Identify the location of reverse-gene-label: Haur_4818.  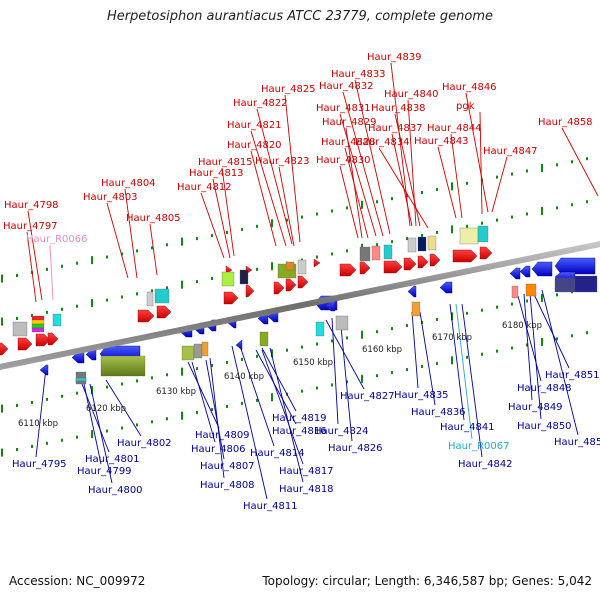
(306, 489).